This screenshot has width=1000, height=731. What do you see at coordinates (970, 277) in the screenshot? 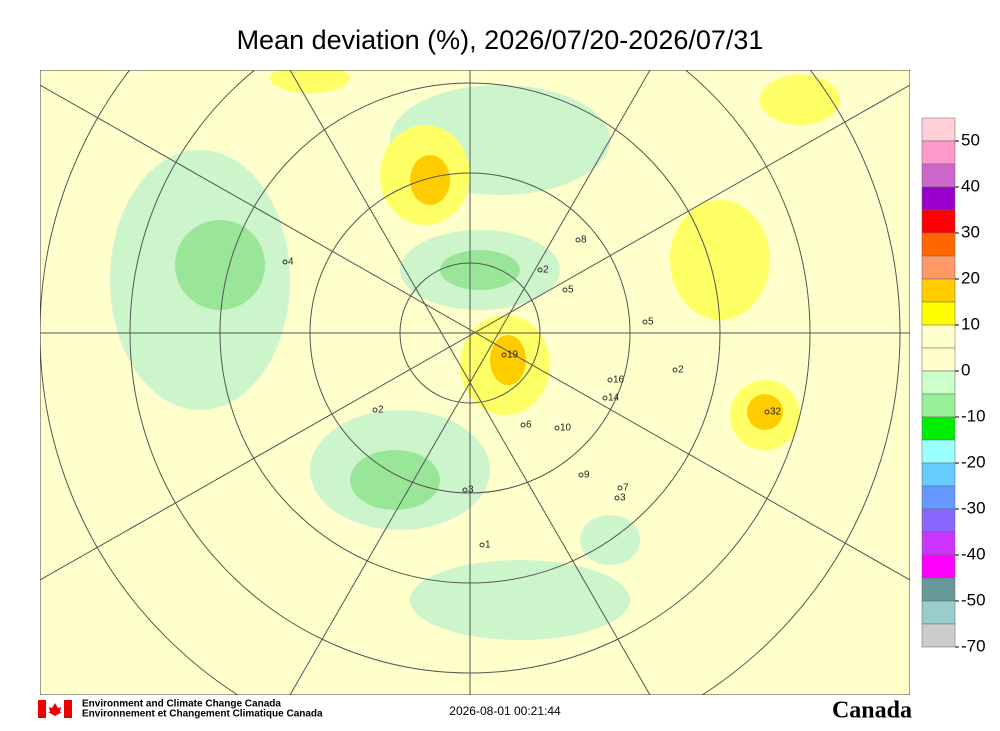
I see `legend-label: 20` at bounding box center [970, 277].